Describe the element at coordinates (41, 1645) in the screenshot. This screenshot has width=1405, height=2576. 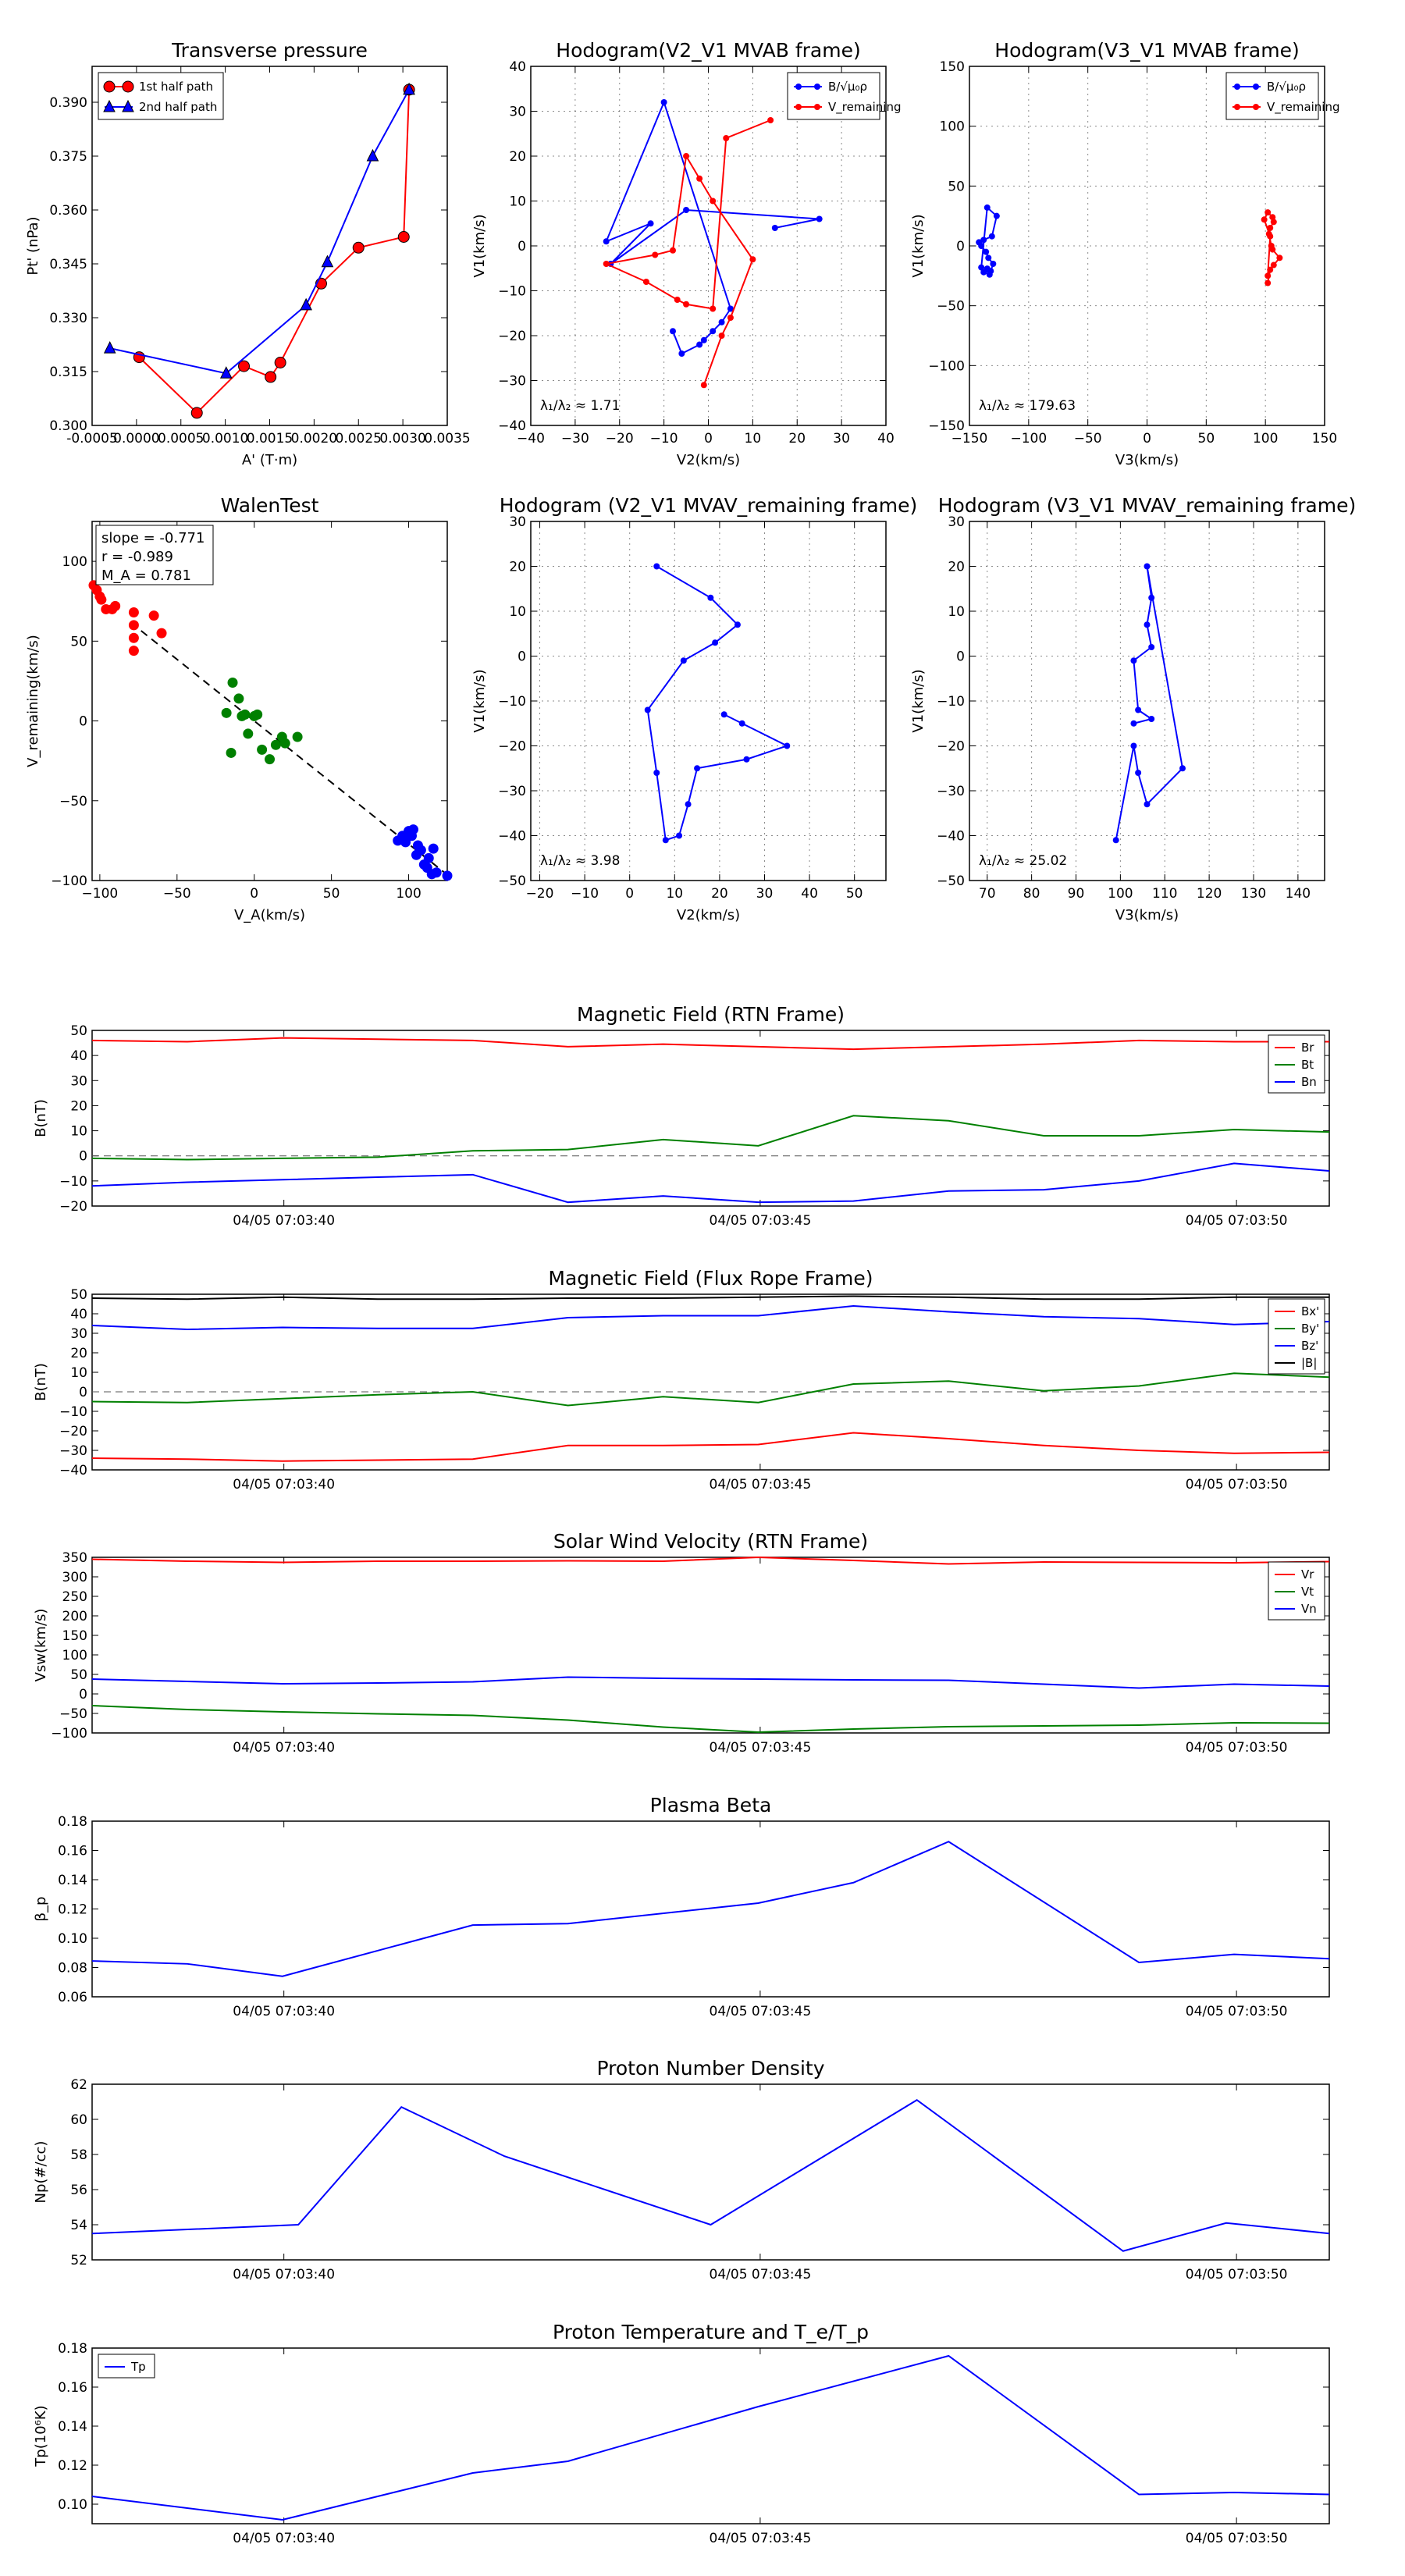
I see `y-axis-label: Vsw(km/s)` at that location.